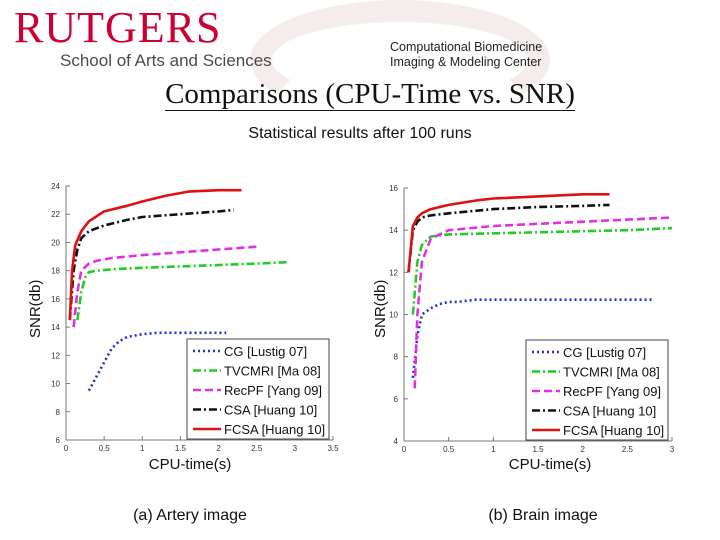  Describe the element at coordinates (55, 242) in the screenshot. I see `artery-ytick-label: 20` at that location.